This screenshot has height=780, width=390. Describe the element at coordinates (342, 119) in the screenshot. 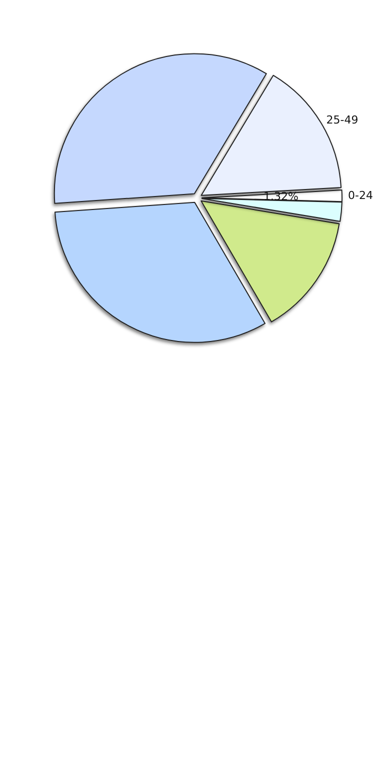

I see `slice-label: 25-49` at that location.